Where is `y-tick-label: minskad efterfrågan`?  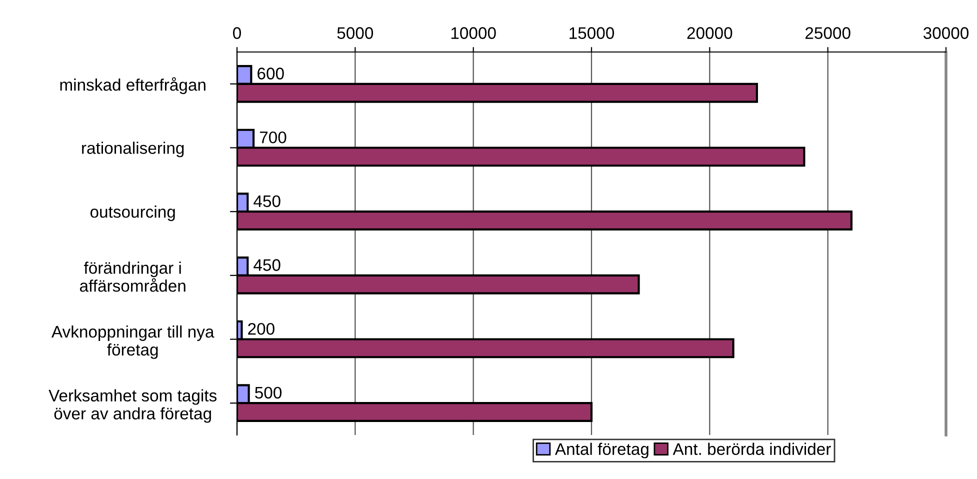 y-tick-label: minskad efterfrågan is located at coordinates (133, 85).